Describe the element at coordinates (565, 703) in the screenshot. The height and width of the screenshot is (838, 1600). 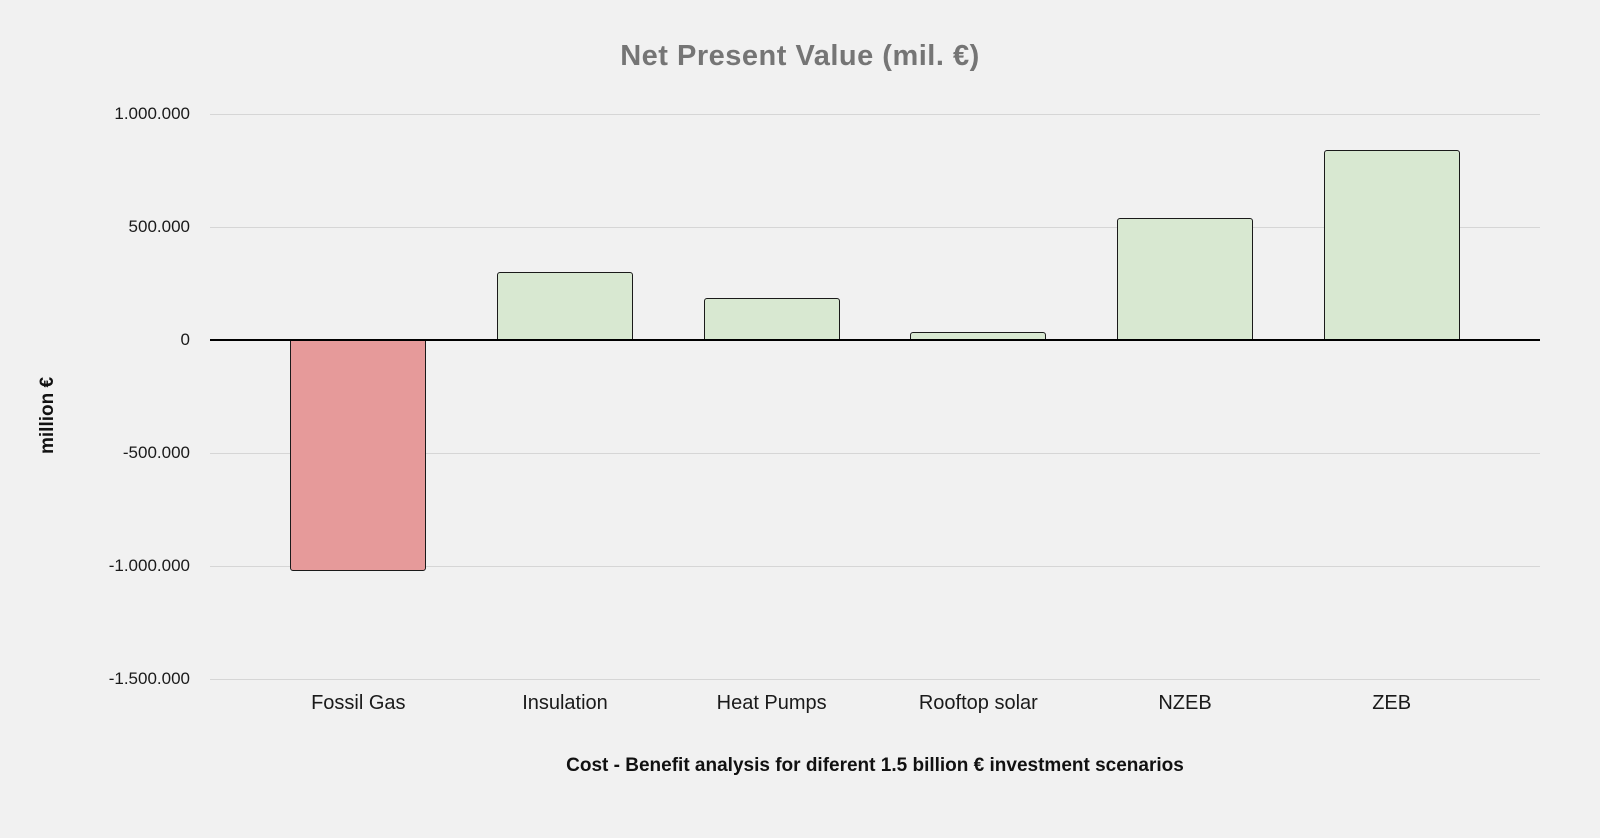
I see `x-category-label: Insulation` at that location.